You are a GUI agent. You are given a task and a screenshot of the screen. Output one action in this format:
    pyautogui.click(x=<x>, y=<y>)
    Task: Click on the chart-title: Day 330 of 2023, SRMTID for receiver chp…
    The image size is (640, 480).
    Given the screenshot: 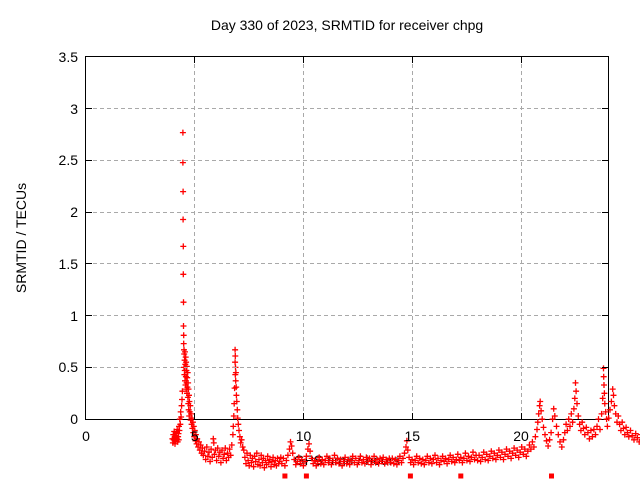 What is the action you would take?
    pyautogui.click(x=347, y=25)
    